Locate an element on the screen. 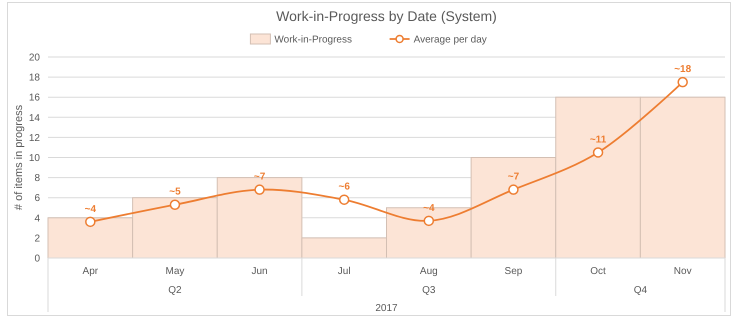 The width and height of the screenshot is (738, 322). data-label: ~5 is located at coordinates (175, 192).